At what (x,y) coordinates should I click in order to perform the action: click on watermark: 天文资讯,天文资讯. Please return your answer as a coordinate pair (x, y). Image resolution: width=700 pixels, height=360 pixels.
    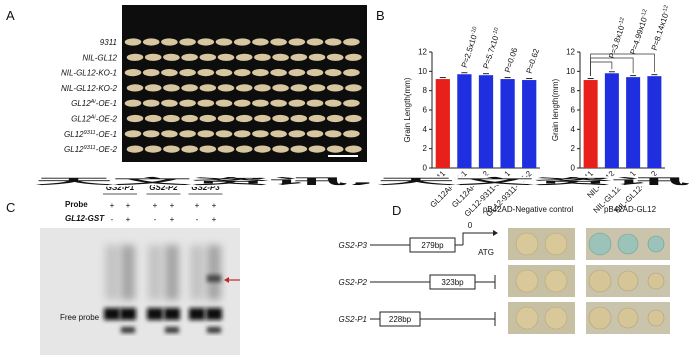
    Looking at the image, I should click on (362, 181).